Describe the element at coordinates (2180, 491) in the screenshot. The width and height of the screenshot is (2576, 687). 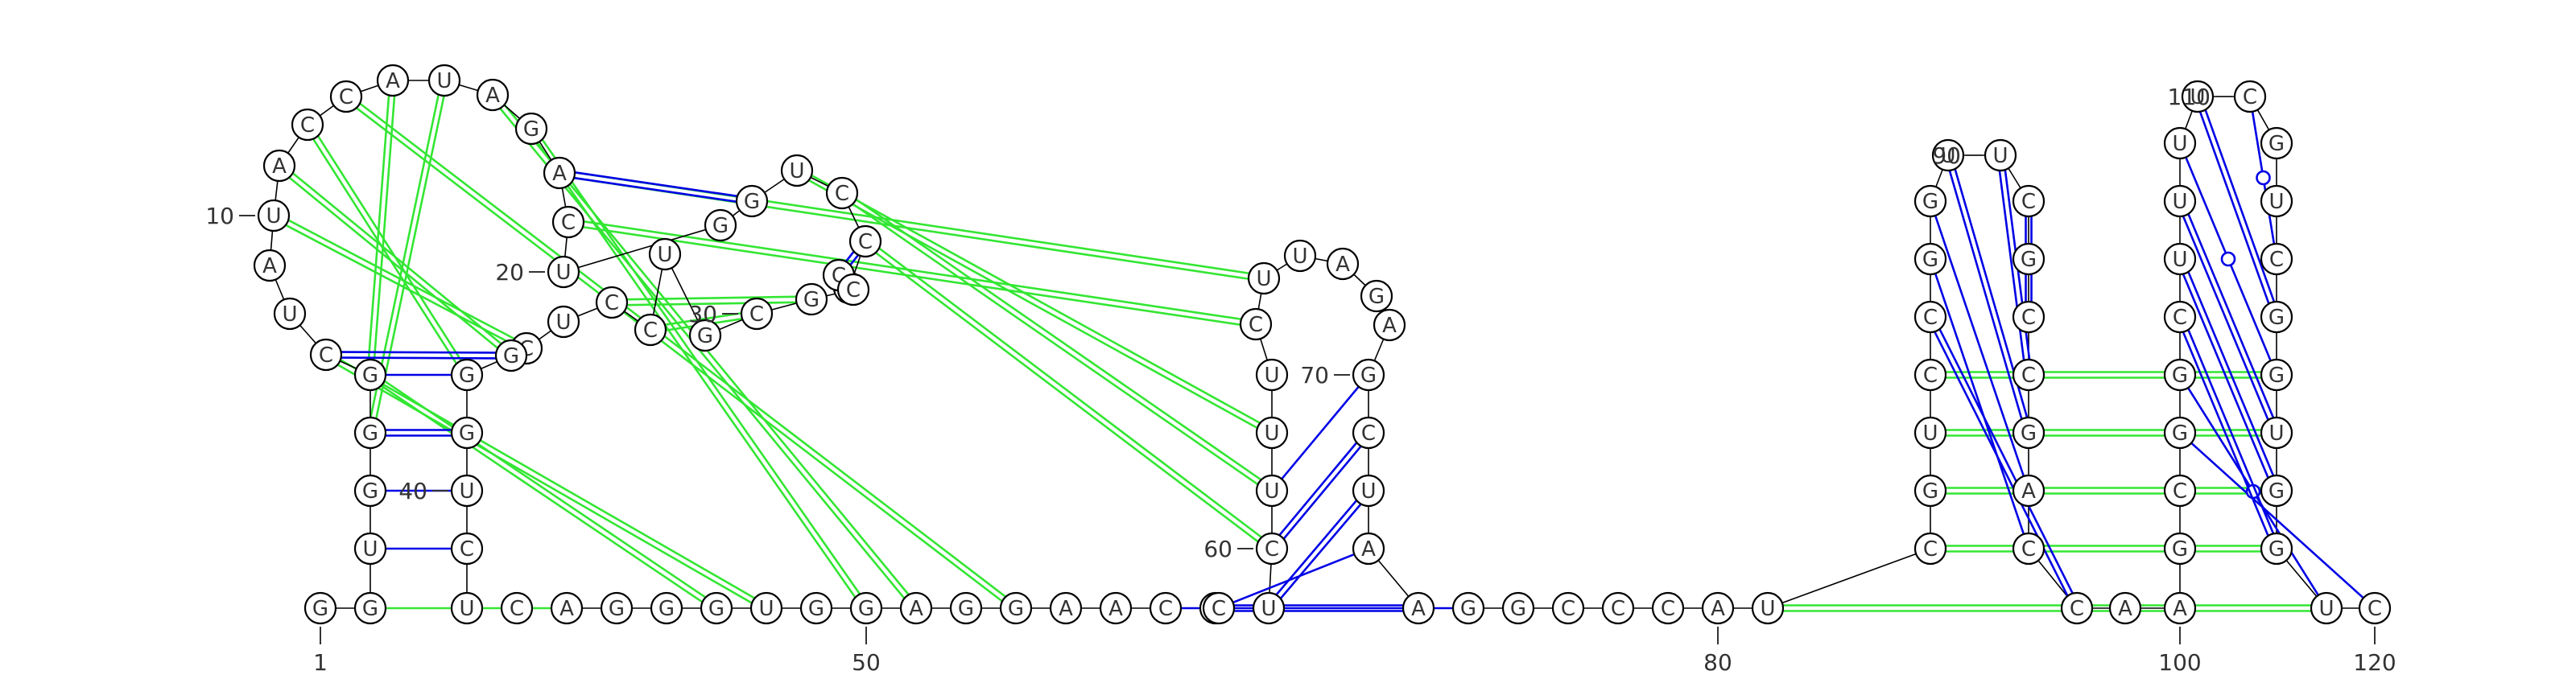
I see `nucleotide-102: C` at that location.